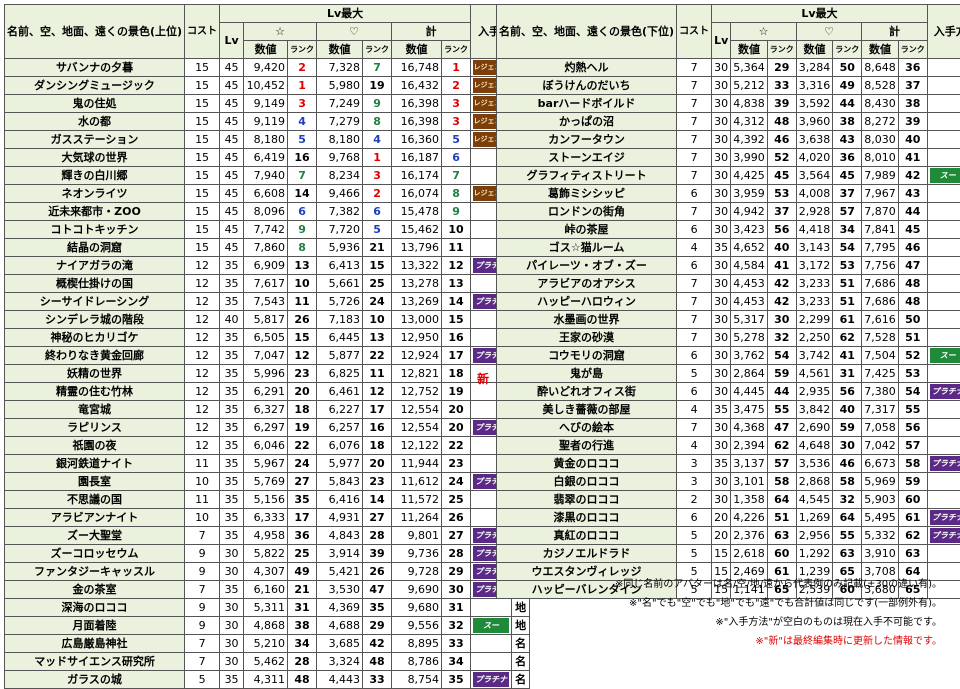  Describe the element at coordinates (377, 626) in the screenshot. I see `heart-rank: 29` at that location.